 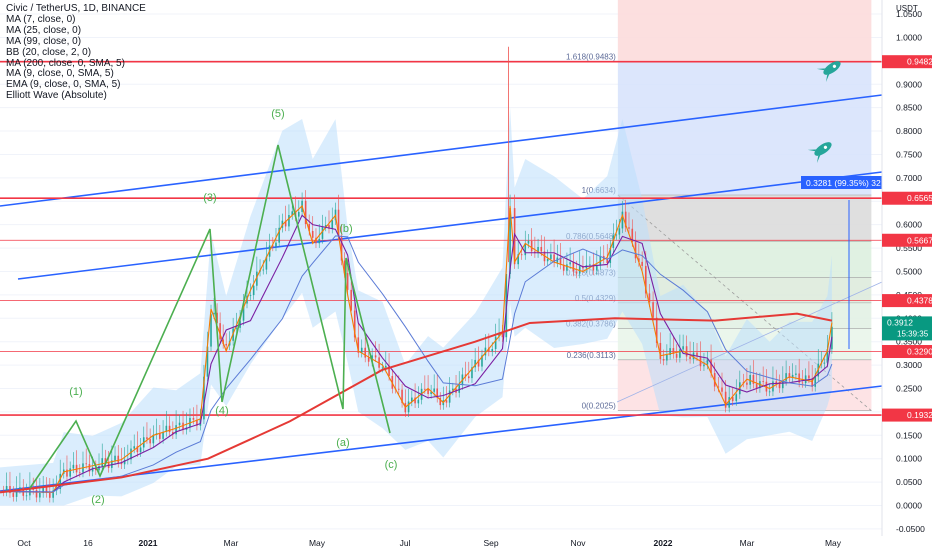 What do you see at coordinates (391, 465) in the screenshot?
I see `wave-label: (c)` at bounding box center [391, 465].